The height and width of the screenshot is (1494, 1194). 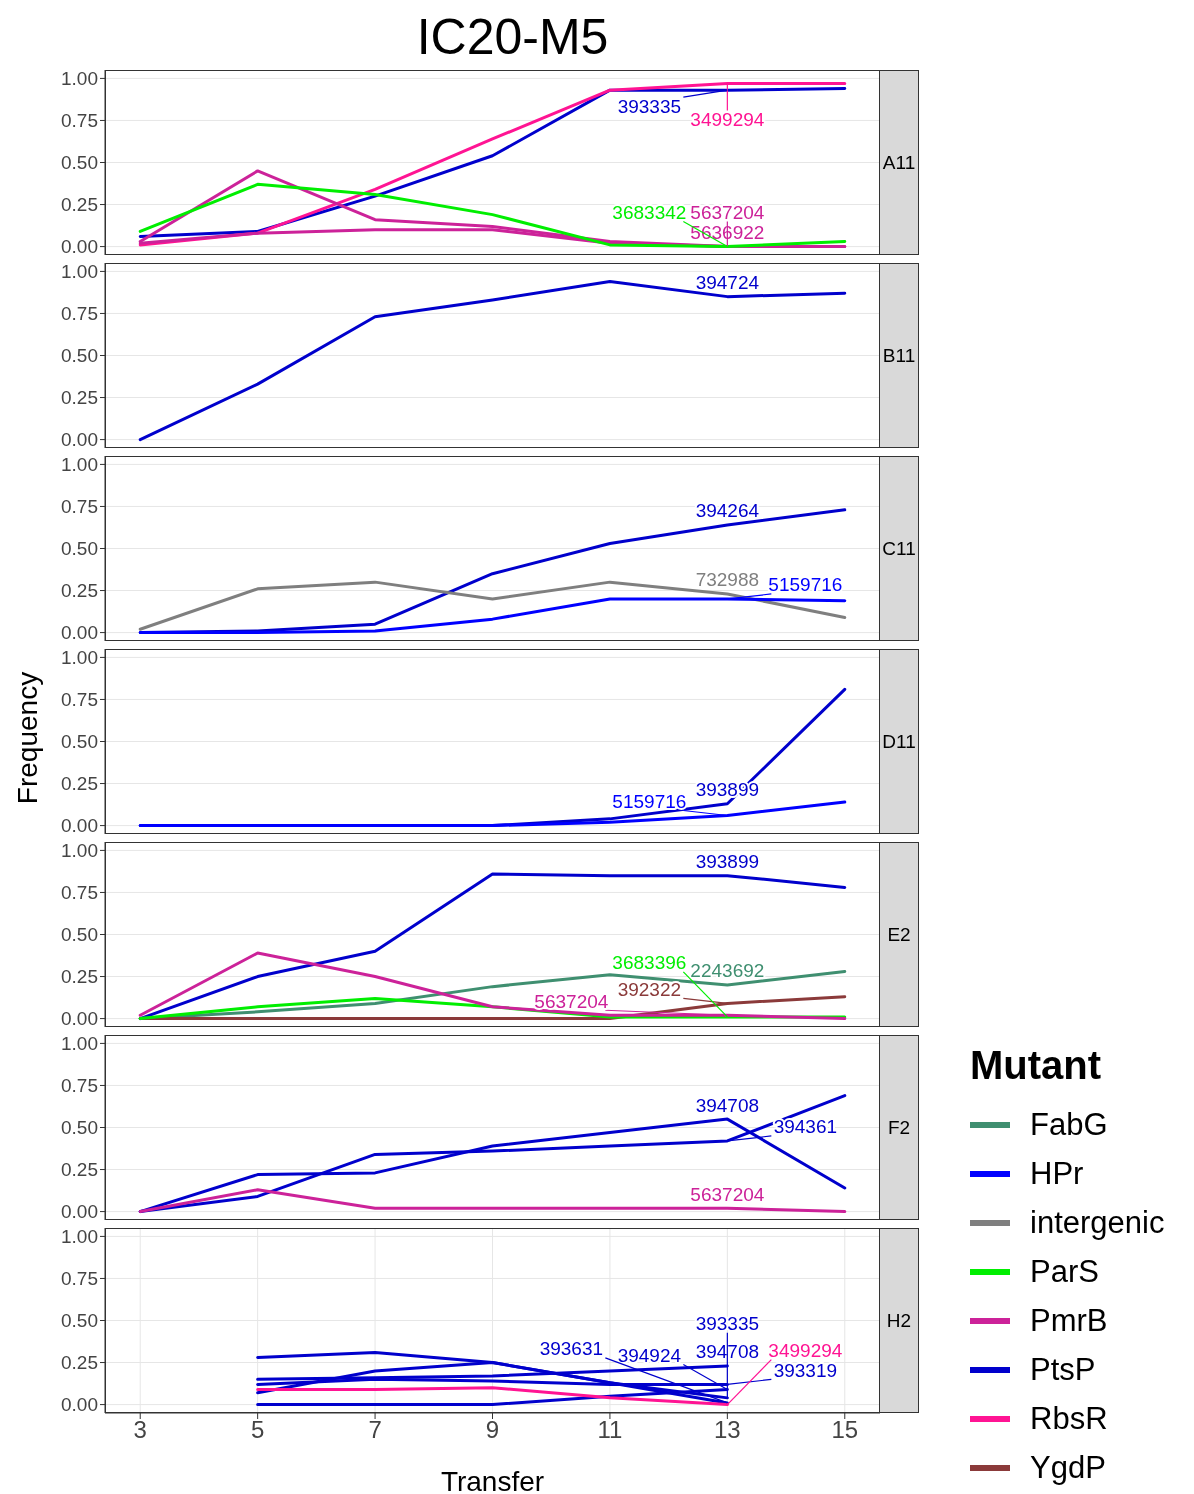 What do you see at coordinates (1064, 1271) in the screenshot?
I see `category-label: ParS` at bounding box center [1064, 1271].